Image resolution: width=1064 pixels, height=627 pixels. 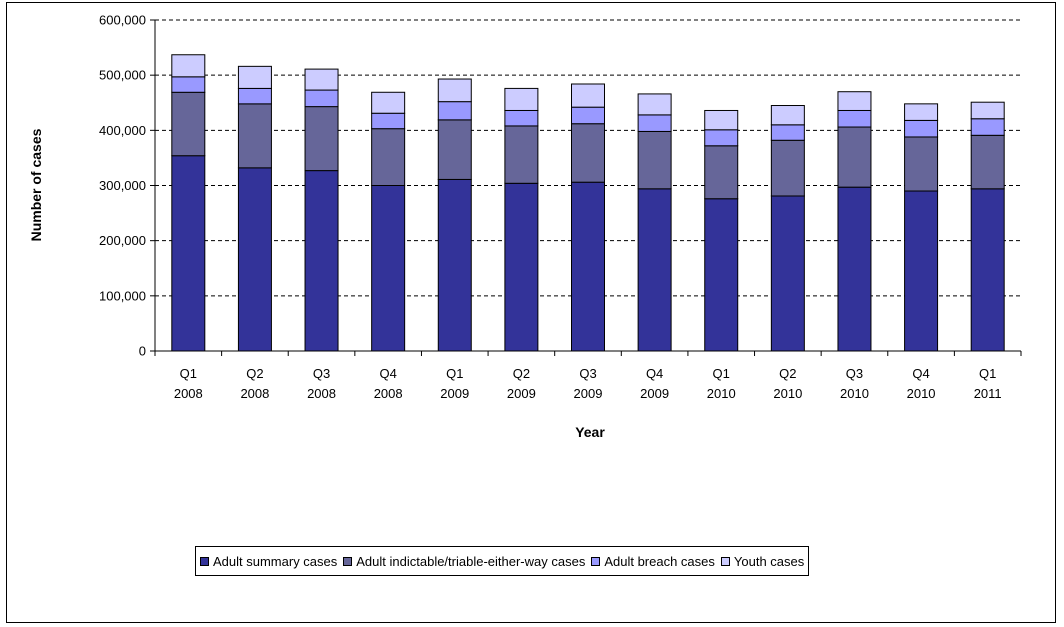 What do you see at coordinates (36, 184) in the screenshot?
I see `y-axis-title: Number of cases` at bounding box center [36, 184].